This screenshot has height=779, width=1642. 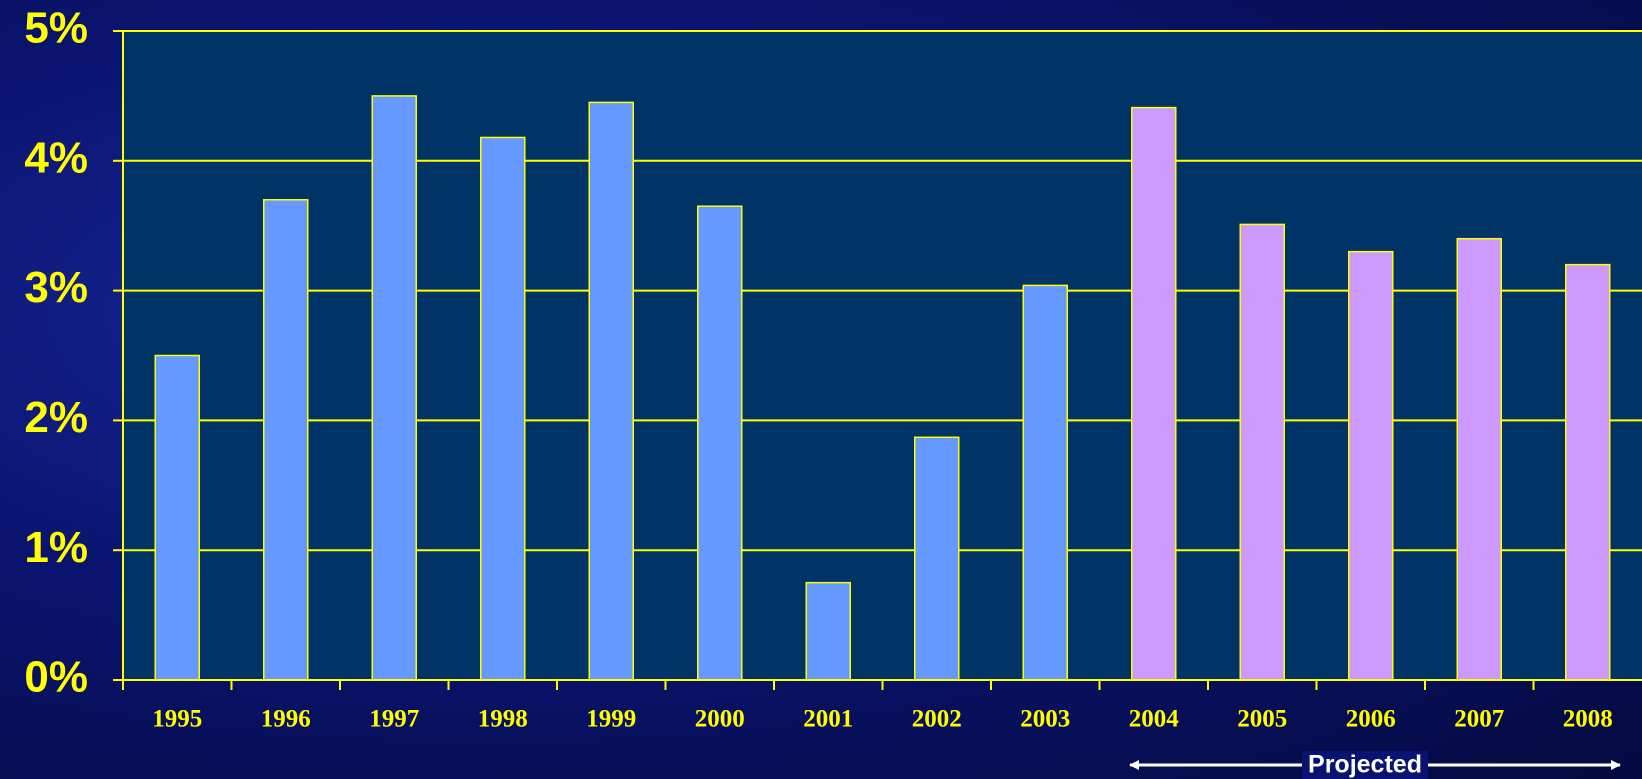 What do you see at coordinates (503, 719) in the screenshot?
I see `x-tick-label: 1998` at bounding box center [503, 719].